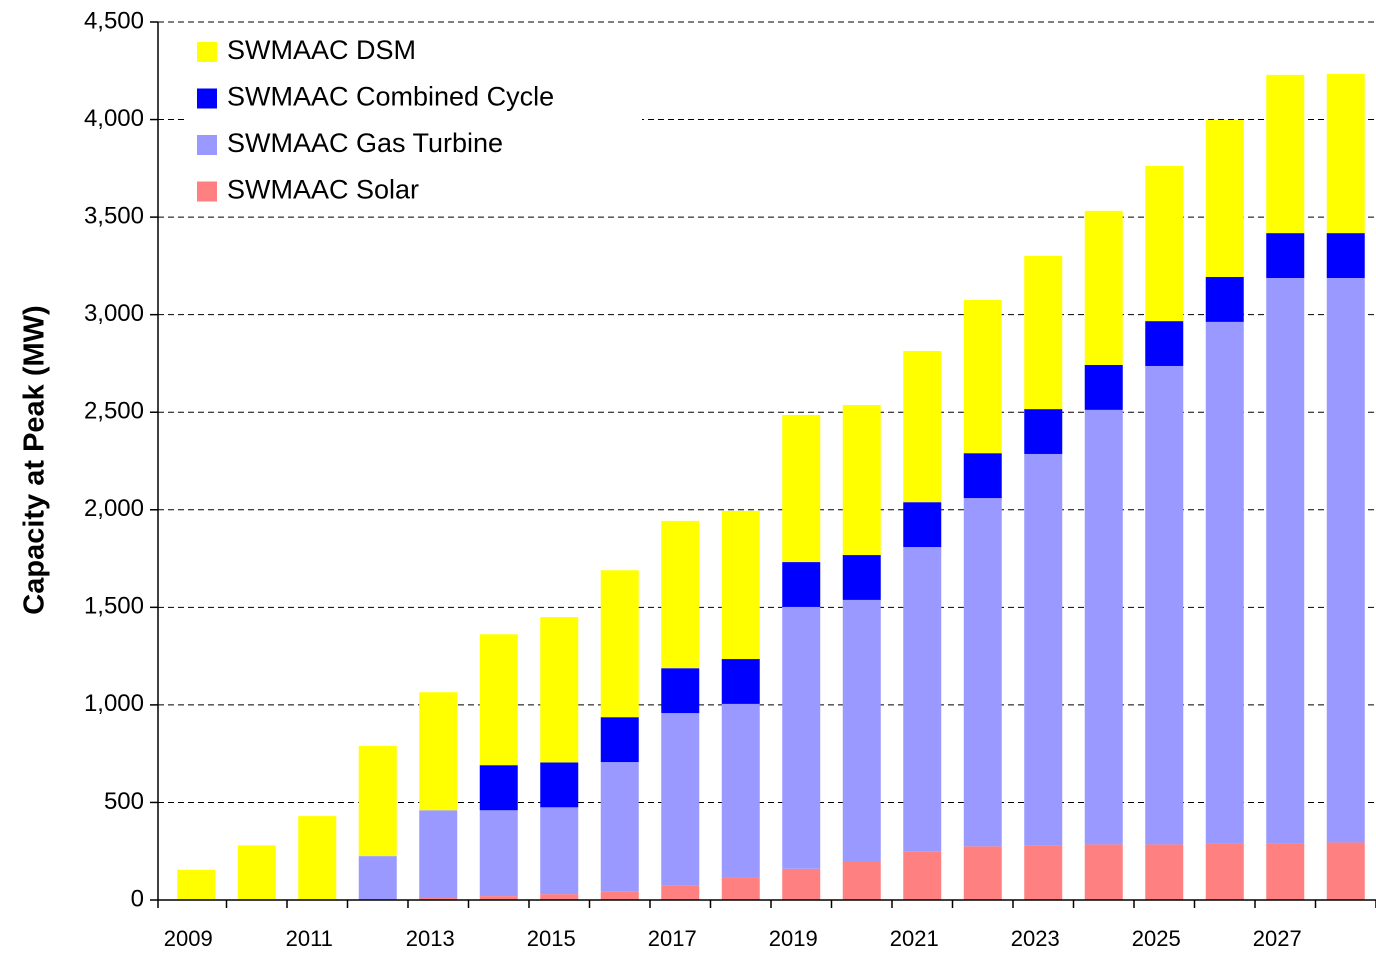 This screenshot has width=1376, height=953. I want to click on y-axis-title: Capacity at Peak (MW), so click(35, 459).